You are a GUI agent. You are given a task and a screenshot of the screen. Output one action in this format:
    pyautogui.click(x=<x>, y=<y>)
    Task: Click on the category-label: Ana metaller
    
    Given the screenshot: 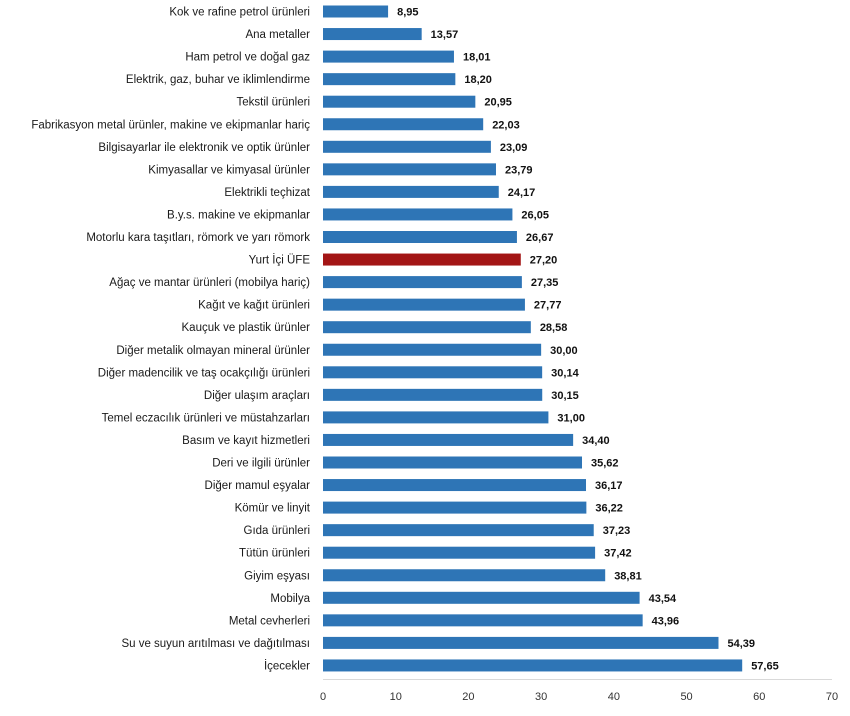 What is the action you would take?
    pyautogui.click(x=277, y=35)
    